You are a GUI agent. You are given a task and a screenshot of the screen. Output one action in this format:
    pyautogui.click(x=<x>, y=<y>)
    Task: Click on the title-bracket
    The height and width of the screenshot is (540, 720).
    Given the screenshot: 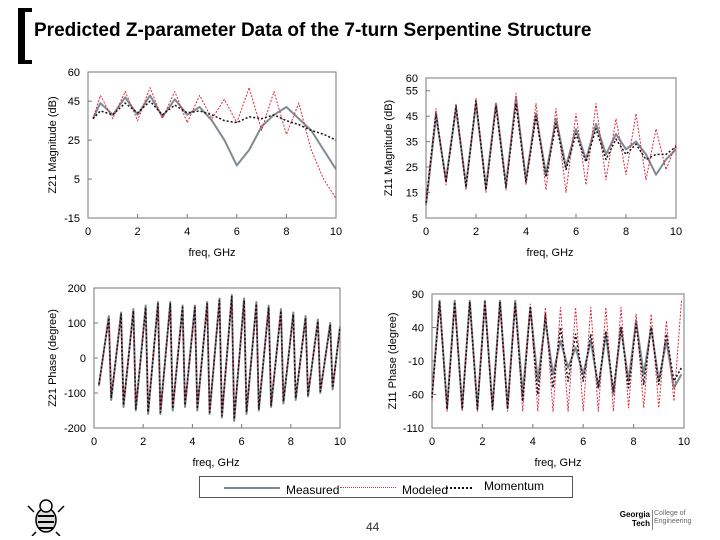 What is the action you would take?
    pyautogui.click(x=25, y=36)
    